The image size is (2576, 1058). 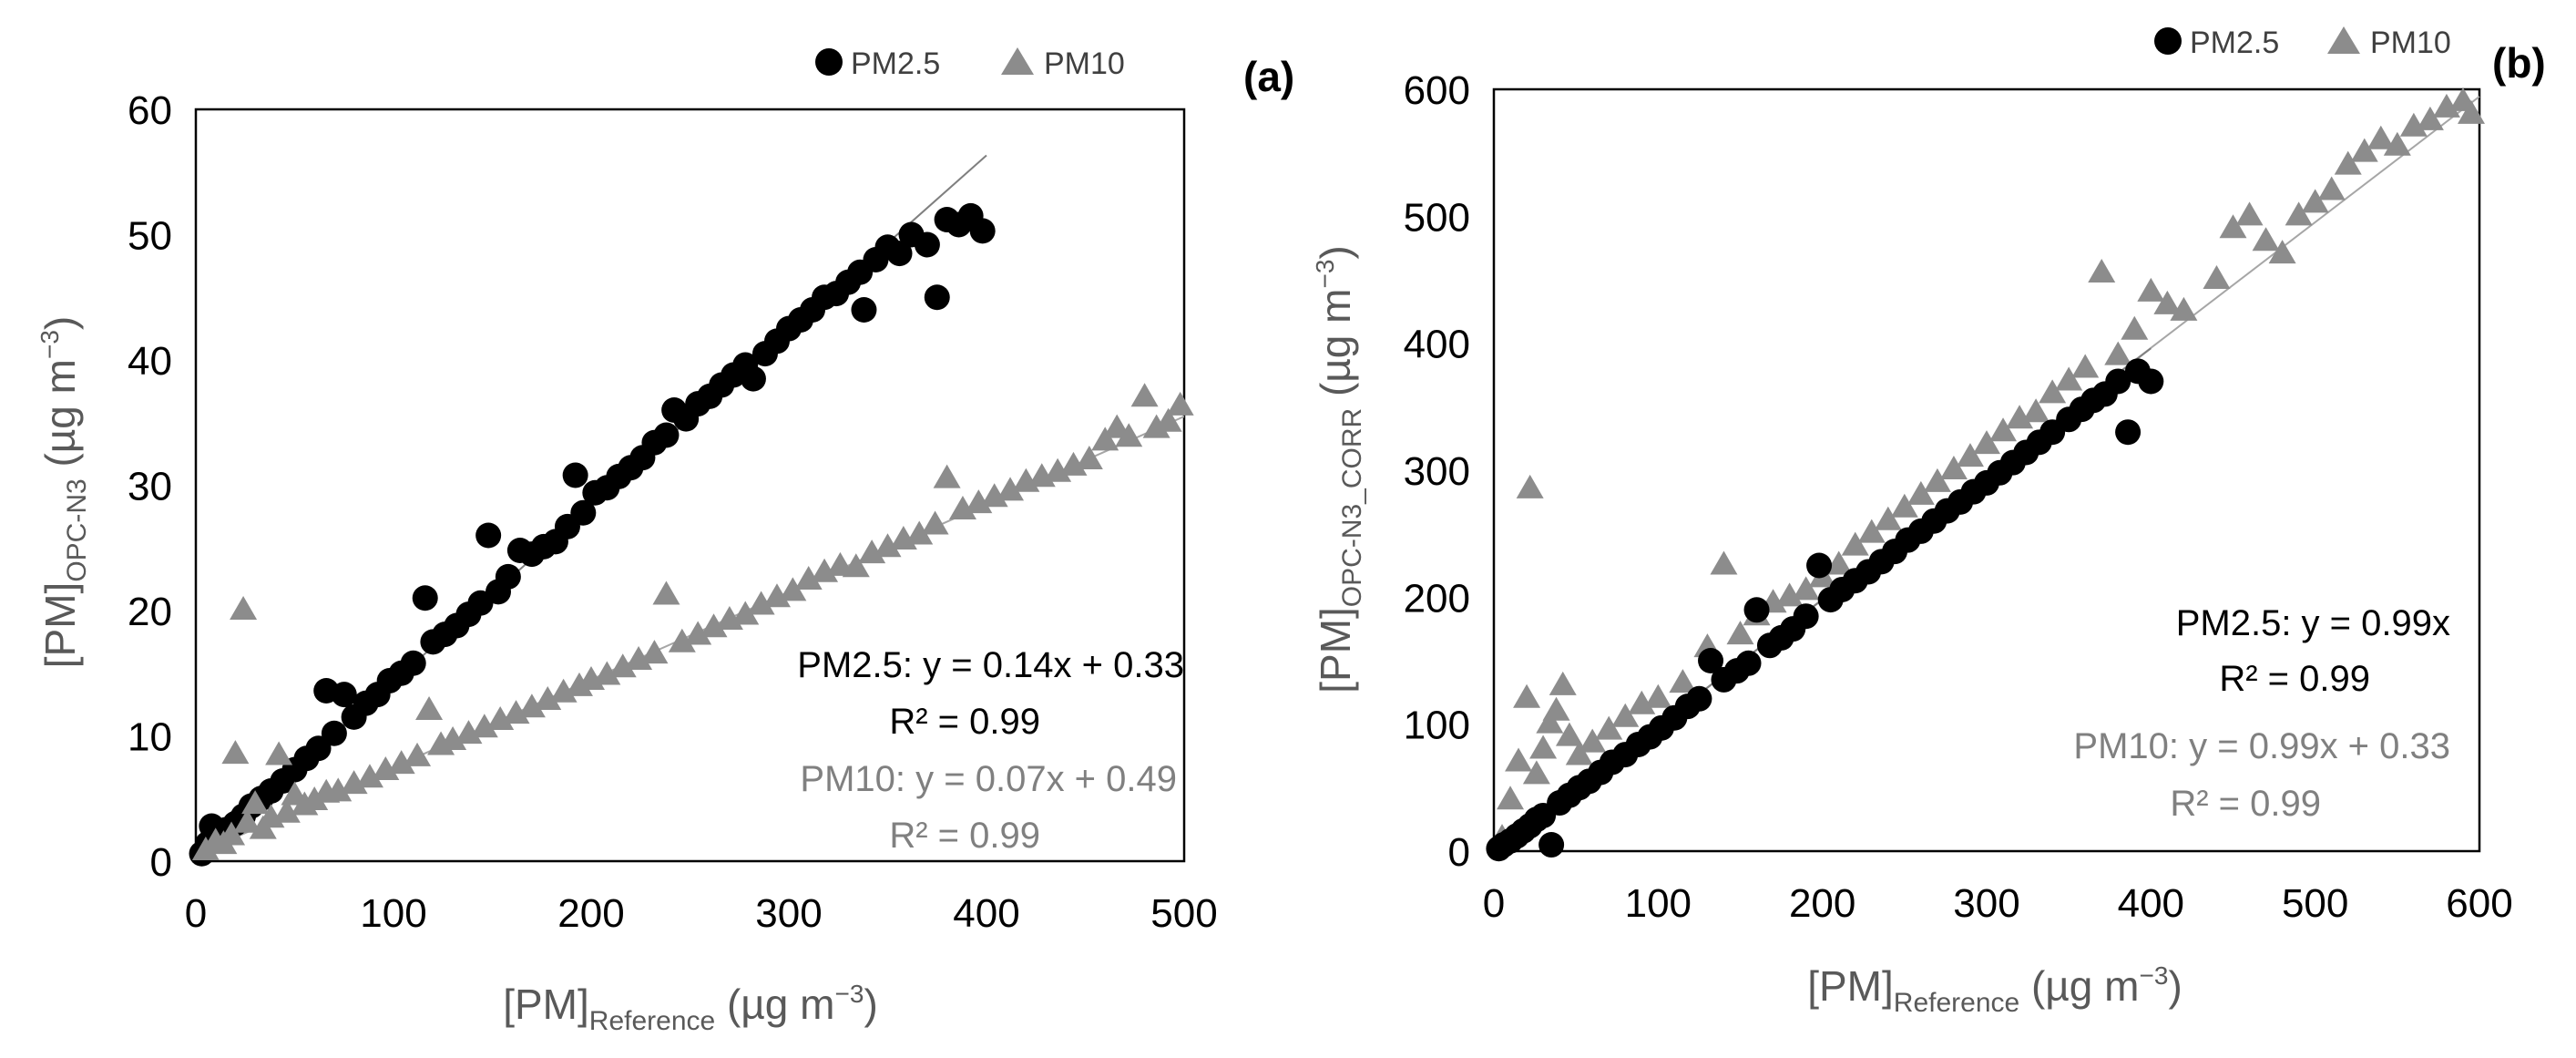 What do you see at coordinates (150, 361) in the screenshot?
I see `y-tick-label: 40` at bounding box center [150, 361].